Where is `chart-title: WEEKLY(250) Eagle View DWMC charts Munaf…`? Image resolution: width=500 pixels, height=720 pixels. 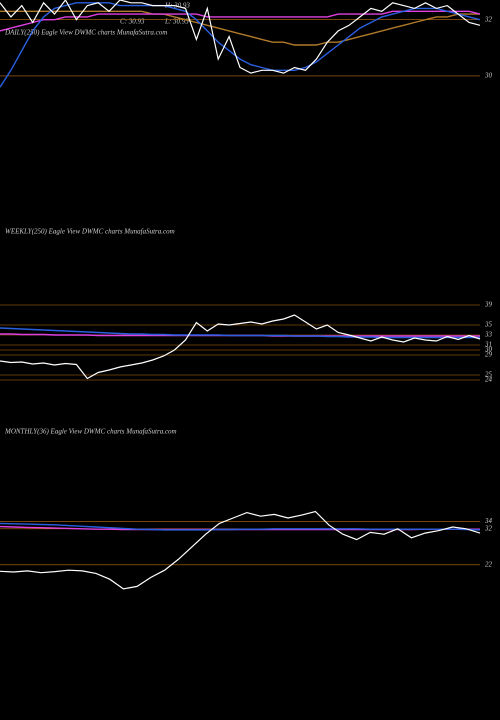 chart-title: WEEKLY(250) Eagle View DWMC charts Munaf… is located at coordinates (90, 232).